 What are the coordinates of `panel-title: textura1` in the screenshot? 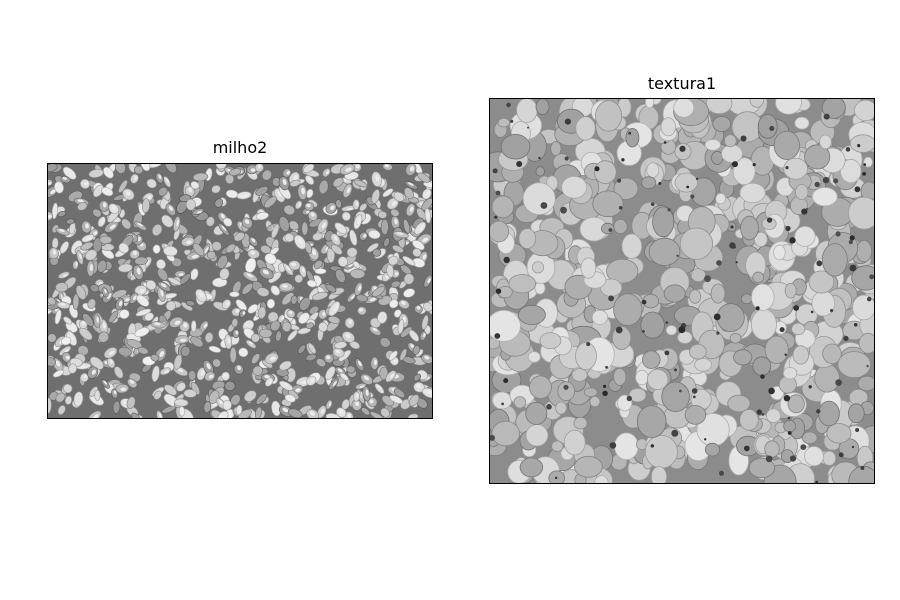 It's located at (682, 83).